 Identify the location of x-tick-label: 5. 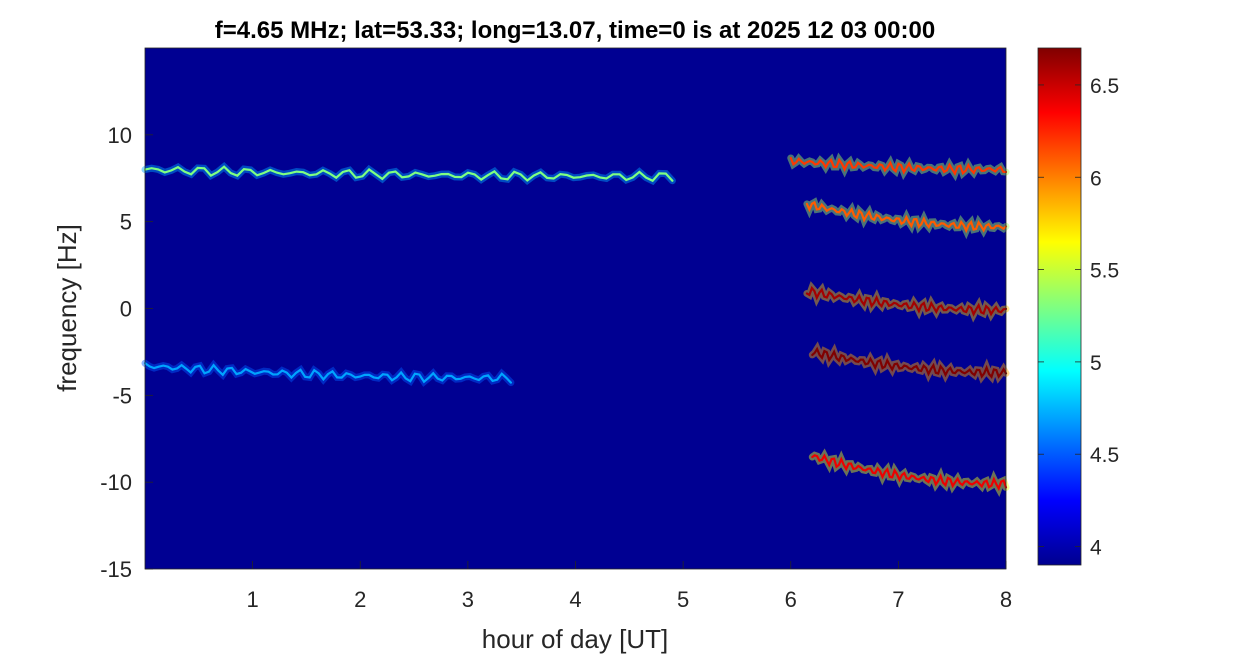
(683, 599).